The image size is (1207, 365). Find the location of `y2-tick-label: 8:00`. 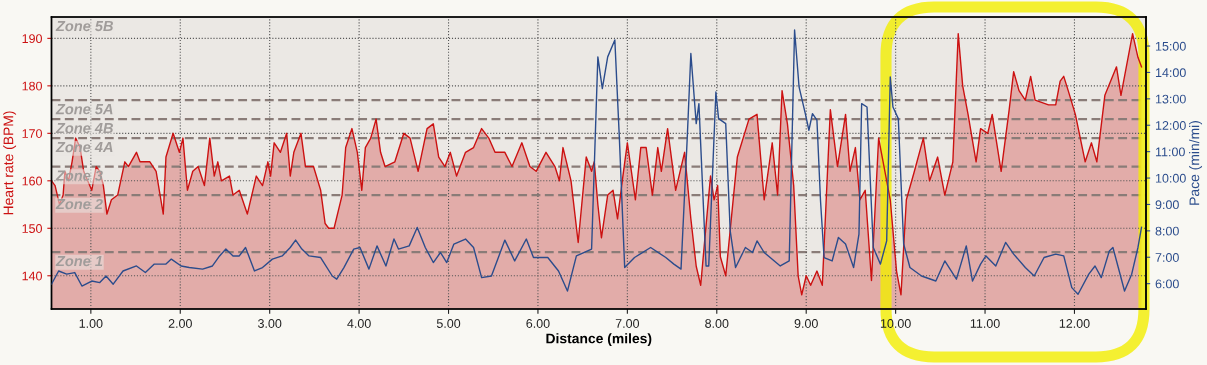

y2-tick-label: 8:00 is located at coordinates (1167, 231).